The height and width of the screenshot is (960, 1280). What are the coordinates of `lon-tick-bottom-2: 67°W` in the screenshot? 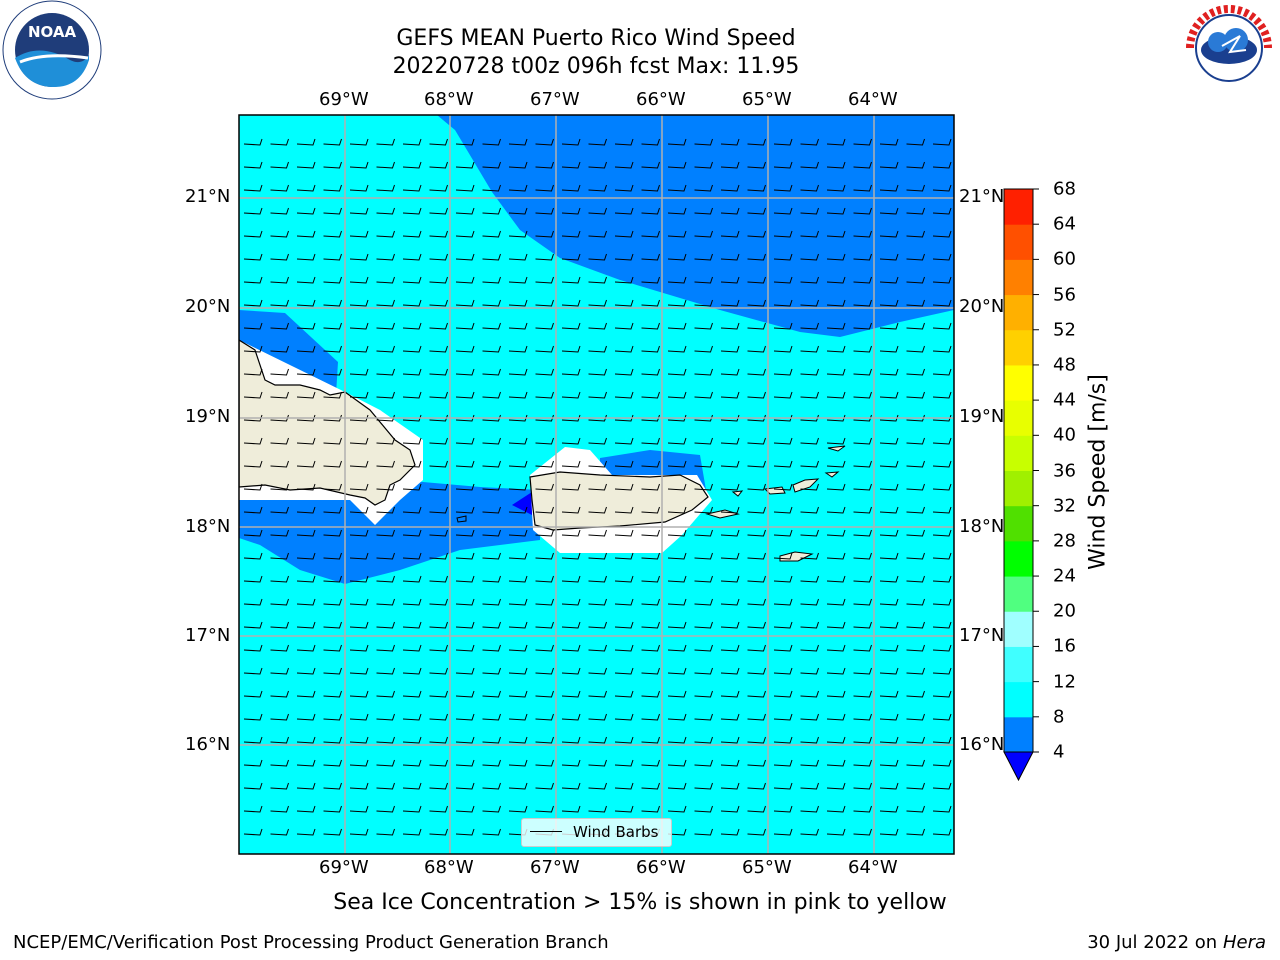 It's located at (555, 867).